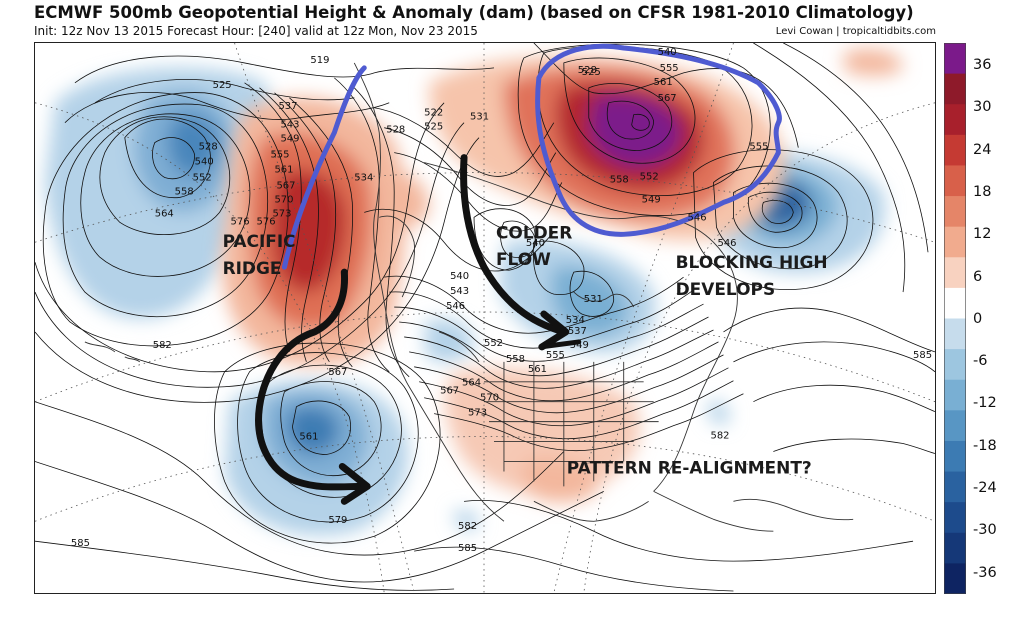  What do you see at coordinates (726, 289) in the screenshot?
I see `annotation-develops: DEVELOPS` at bounding box center [726, 289].